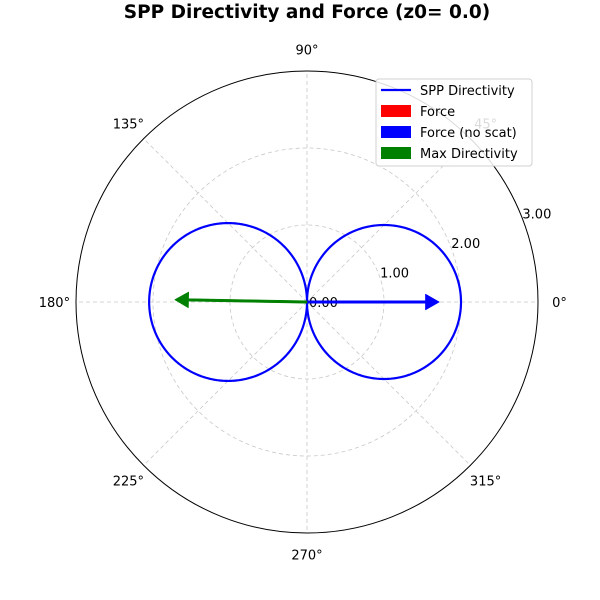  Describe the element at coordinates (467, 91) in the screenshot. I see `legend-label: SPP Directivity` at that location.